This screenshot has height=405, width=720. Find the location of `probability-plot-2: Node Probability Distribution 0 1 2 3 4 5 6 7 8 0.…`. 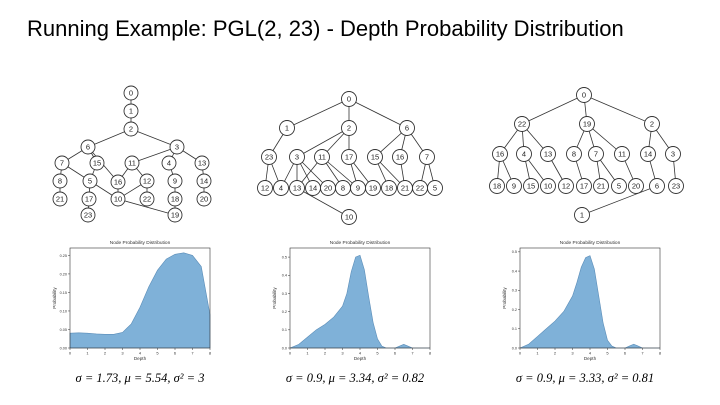

probability-plot-2: Node Probability Distribution 0 1 2 3 4 5 6 7 8 0.… is located at coordinates (352, 300).